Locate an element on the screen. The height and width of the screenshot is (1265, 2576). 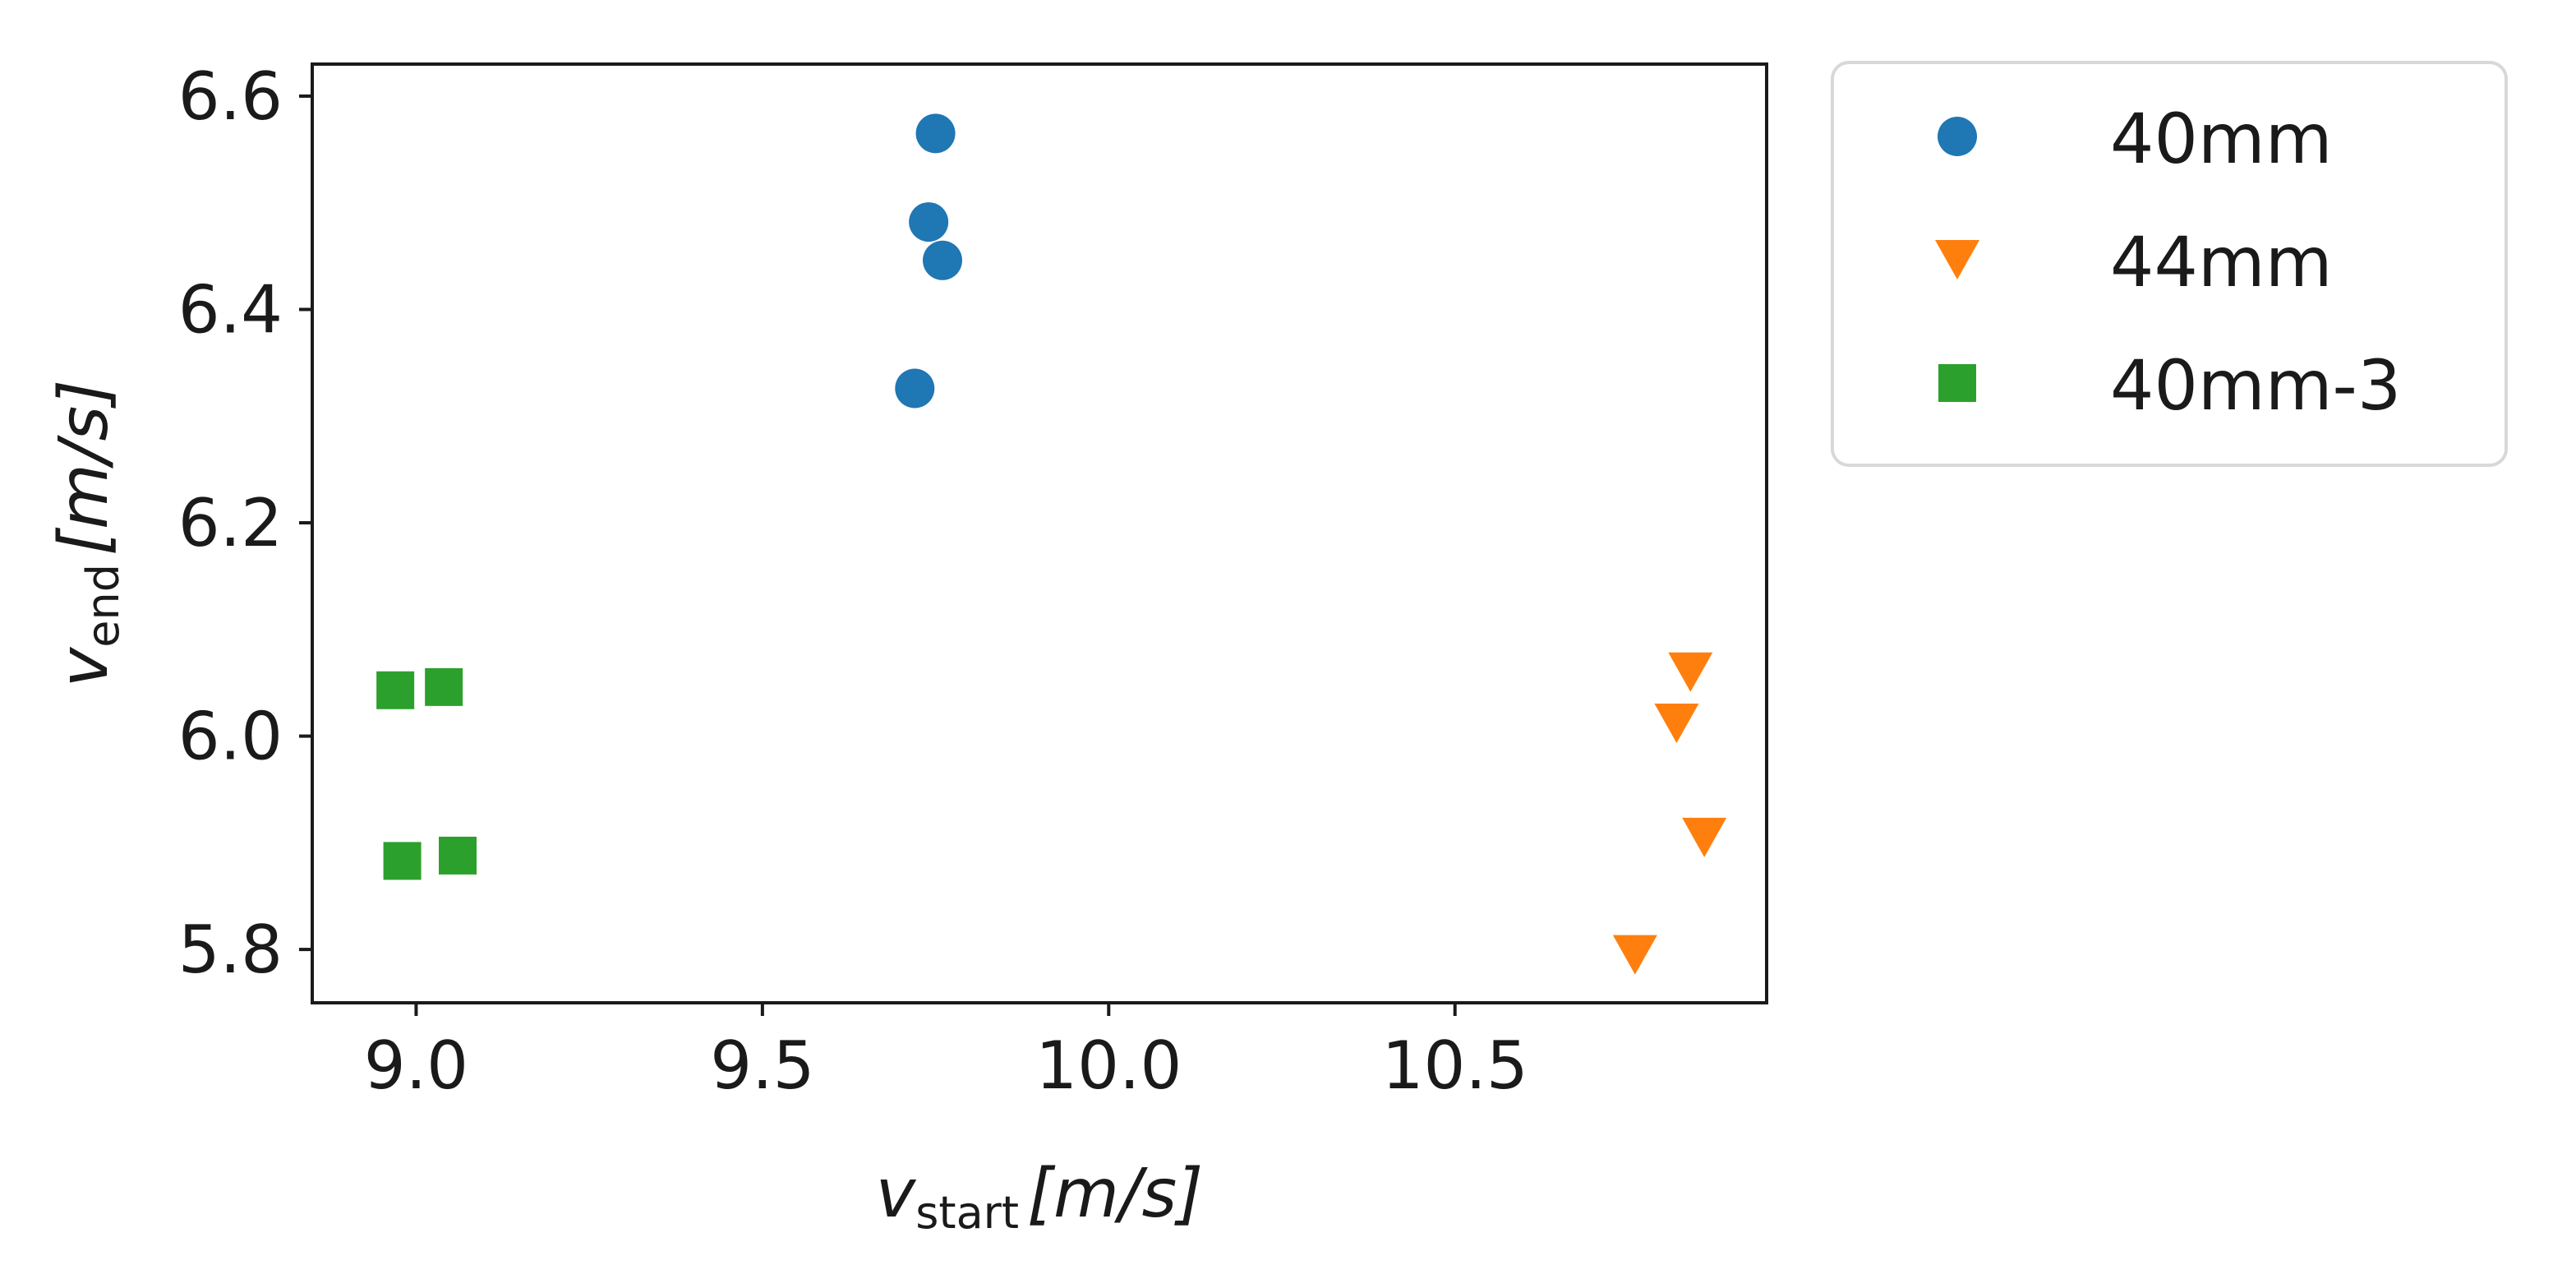
legend-entry: 44mm is located at coordinates (2134, 262).